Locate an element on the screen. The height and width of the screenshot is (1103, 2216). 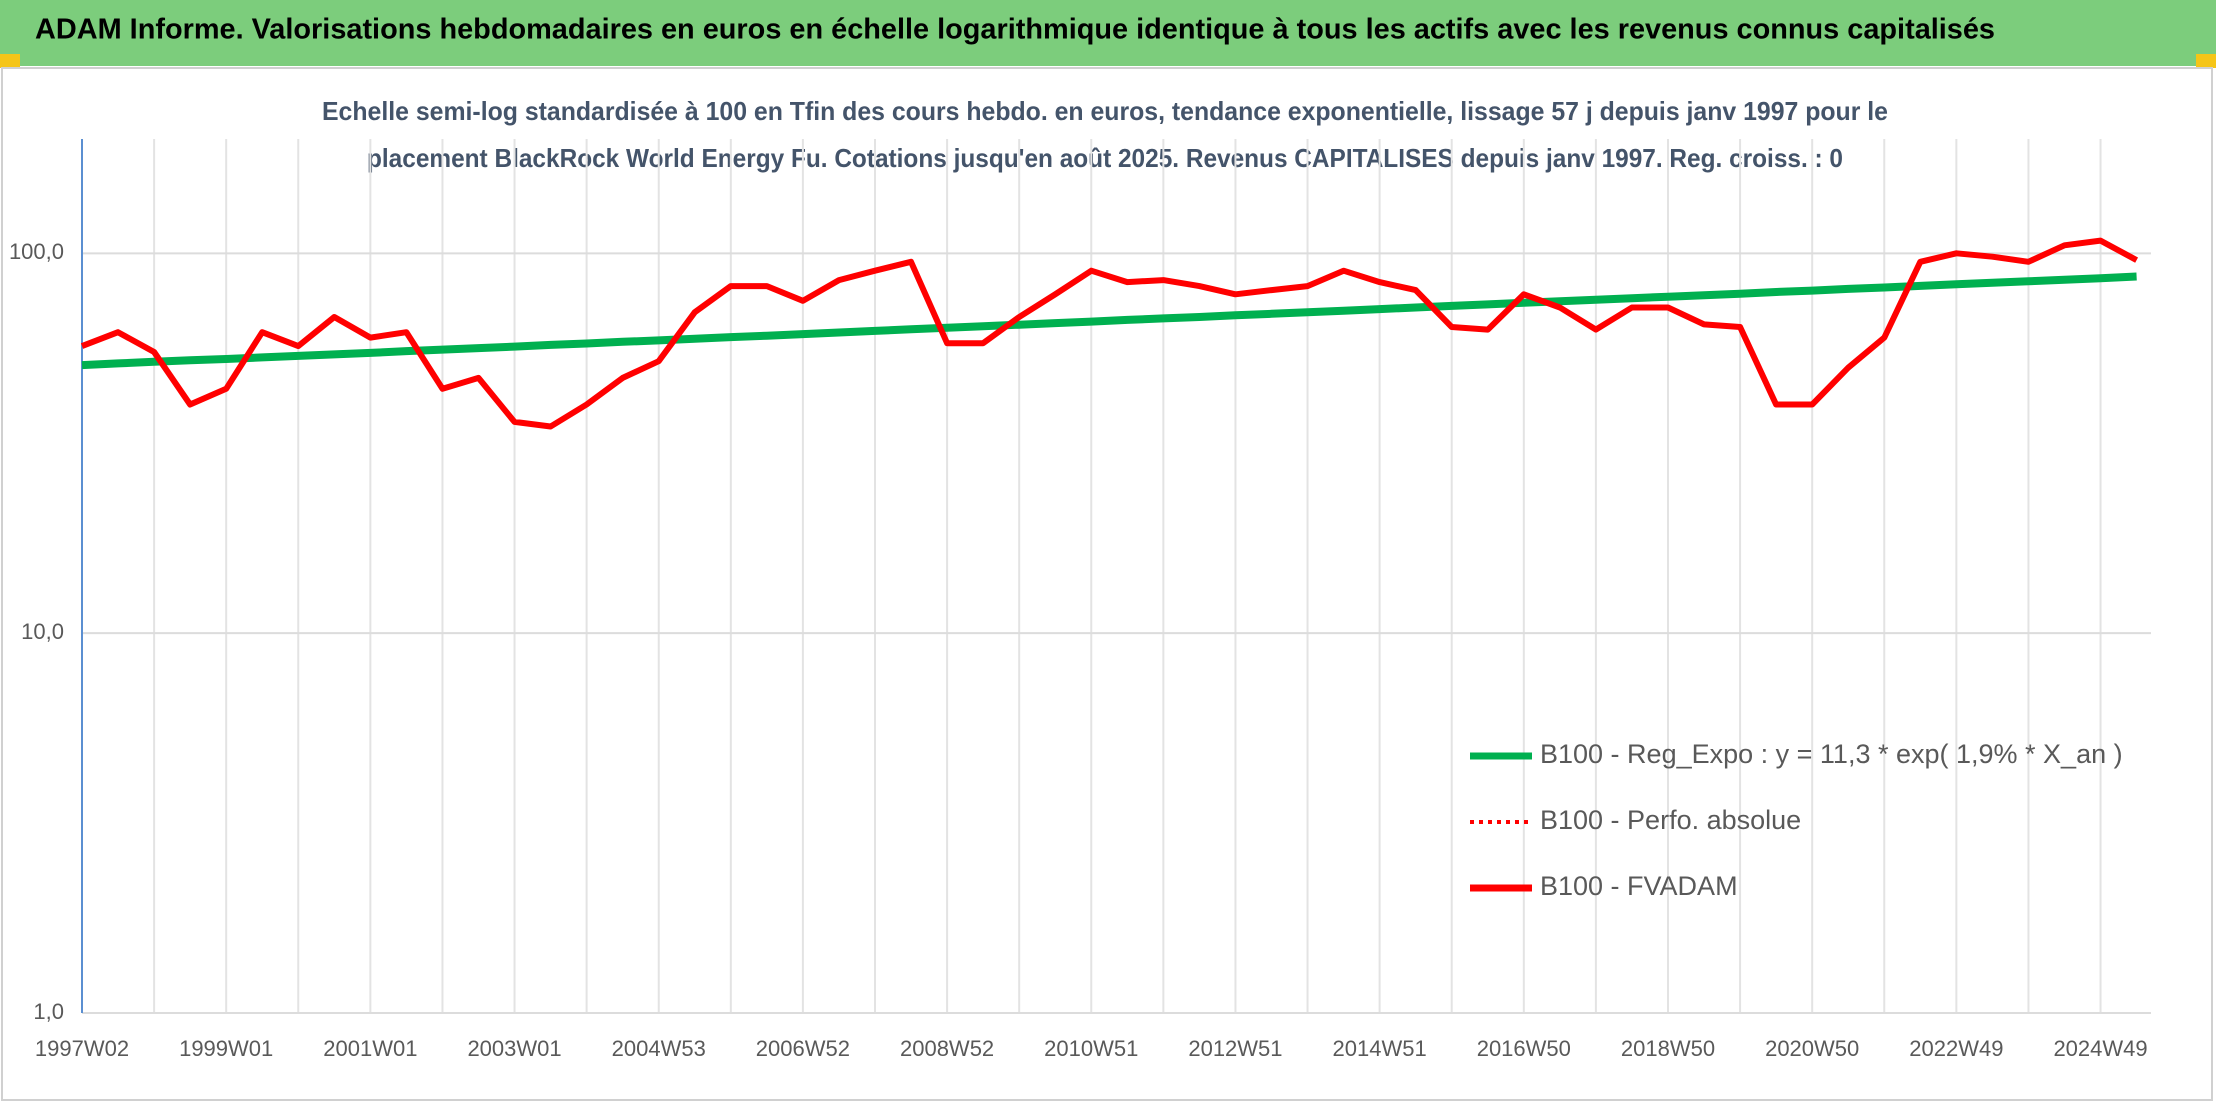
y-tick-label: 10,0 is located at coordinates (42, 631).